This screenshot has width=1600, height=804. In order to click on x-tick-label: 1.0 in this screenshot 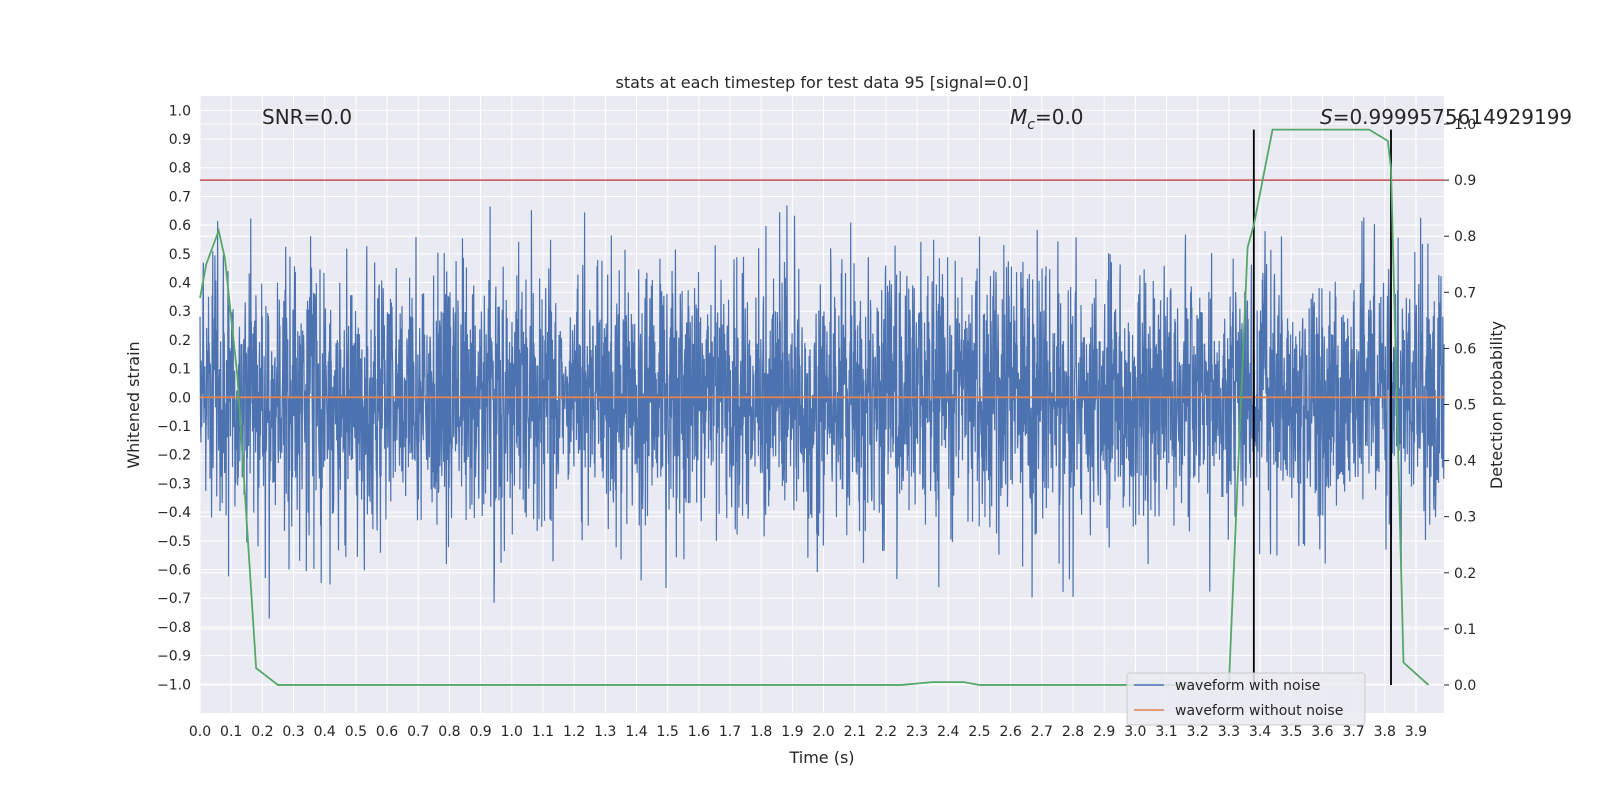, I will do `click(512, 732)`.